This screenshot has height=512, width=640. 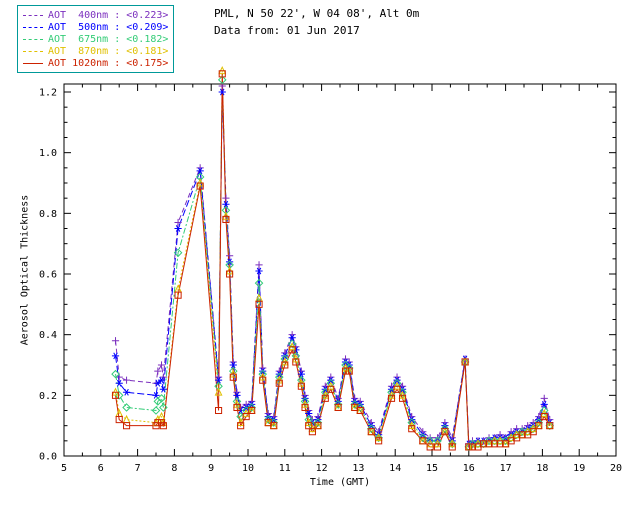 I want to click on legend-item-500nm: AOT 500nm : <0.209>, so click(x=95, y=27).